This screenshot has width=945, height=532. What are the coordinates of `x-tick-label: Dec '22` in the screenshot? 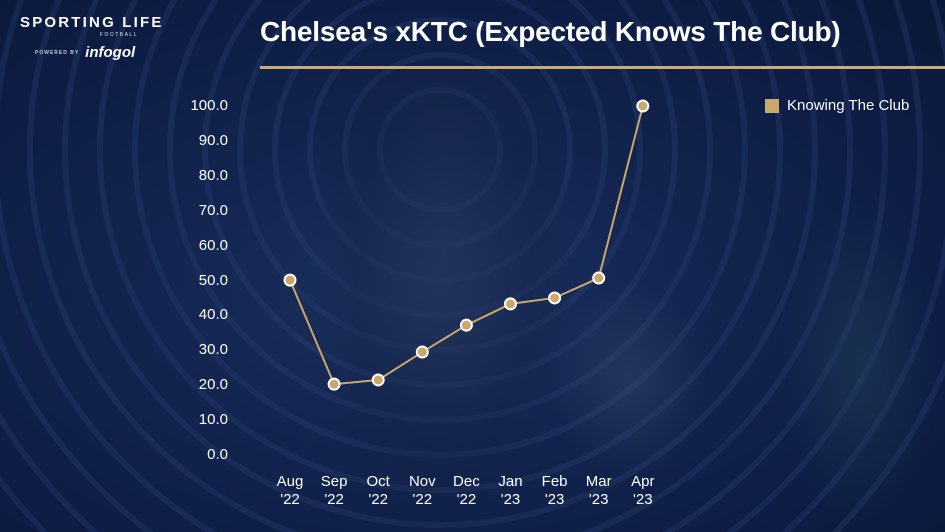 It's located at (466, 490).